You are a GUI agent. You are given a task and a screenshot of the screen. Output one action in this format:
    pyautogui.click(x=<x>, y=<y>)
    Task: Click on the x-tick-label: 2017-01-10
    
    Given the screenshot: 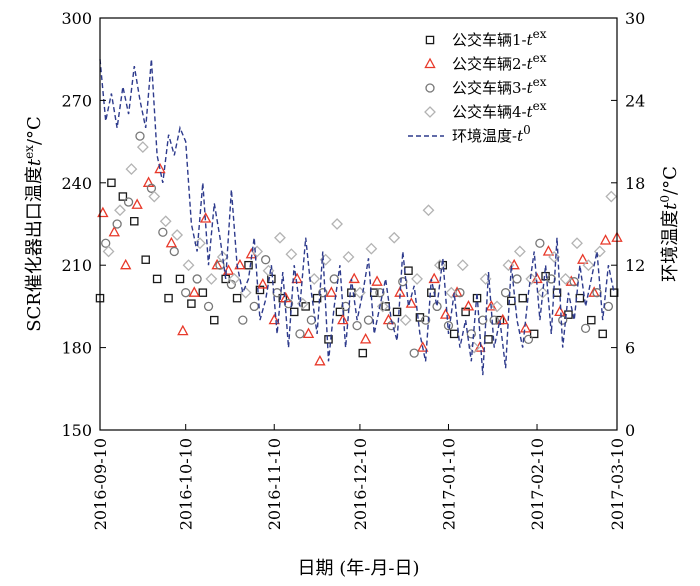 What is the action you would take?
    pyautogui.click(x=448, y=484)
    